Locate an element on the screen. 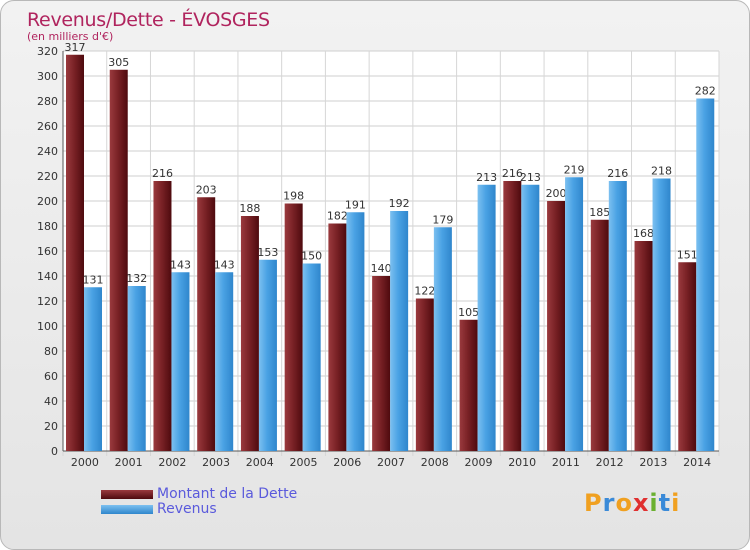 The width and height of the screenshot is (750, 550). x-tick-label: 2009 is located at coordinates (478, 462).